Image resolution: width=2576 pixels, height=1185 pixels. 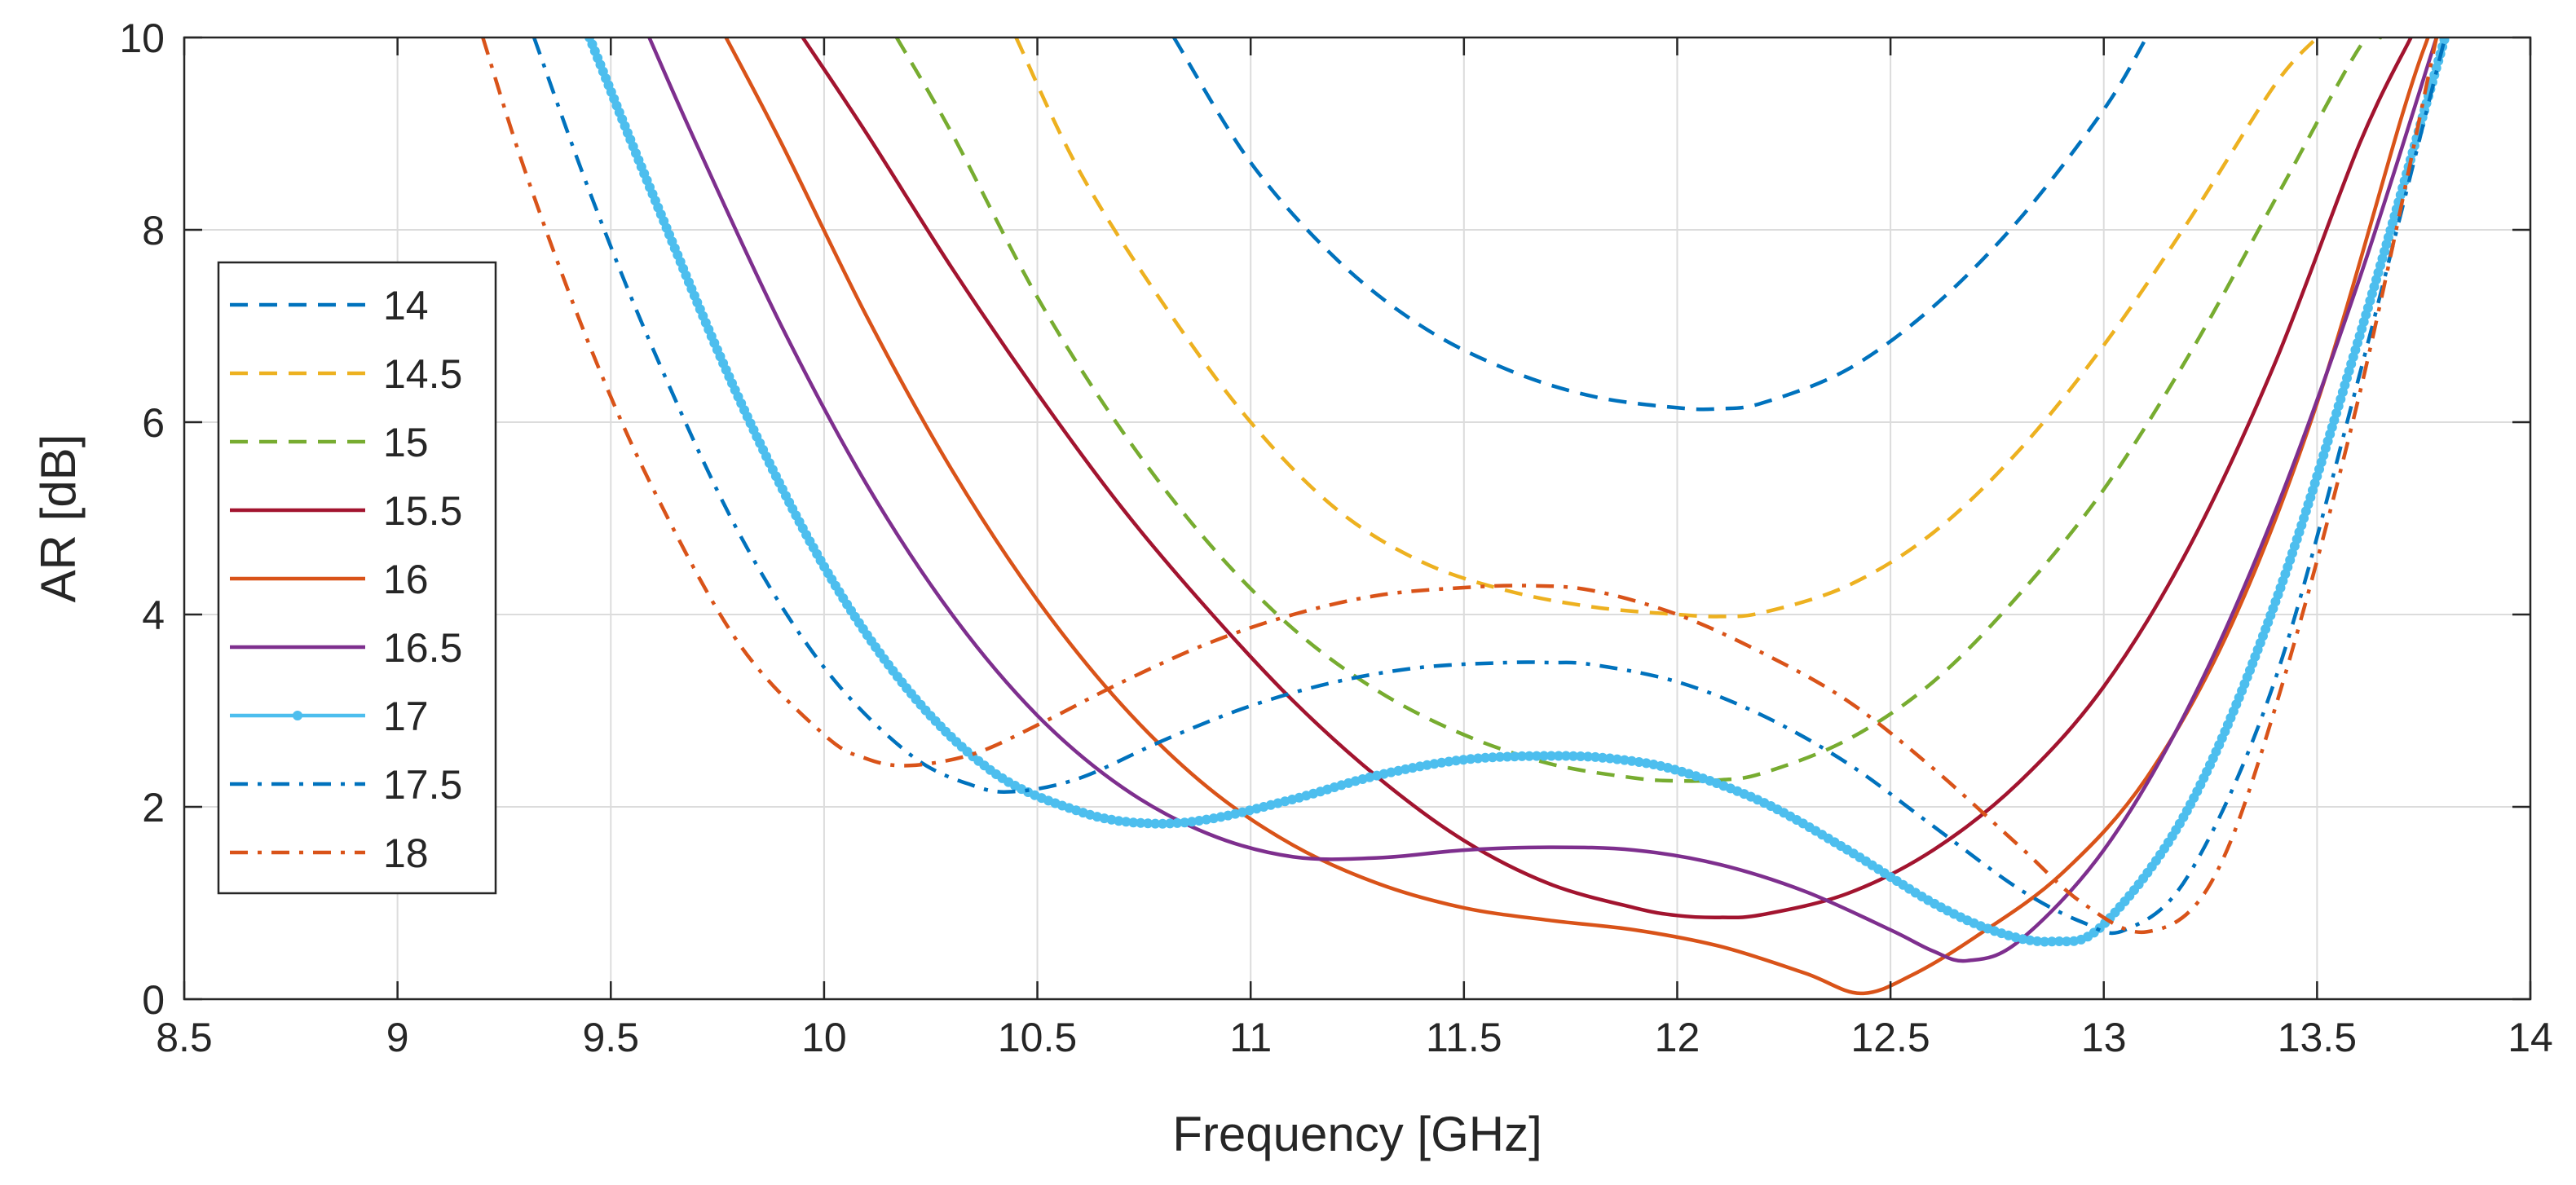 What do you see at coordinates (153, 807) in the screenshot?
I see `y-tick-label: 2` at bounding box center [153, 807].